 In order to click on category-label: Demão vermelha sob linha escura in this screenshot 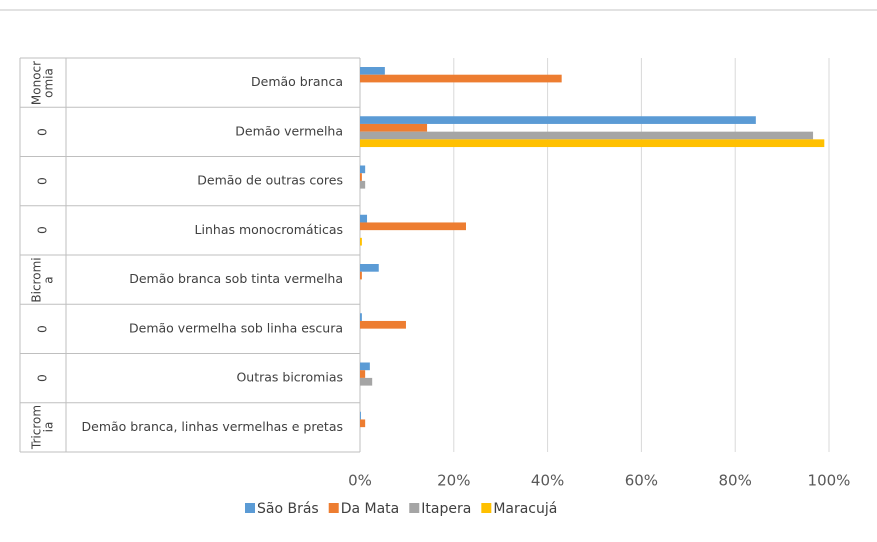, I will do `click(236, 327)`.